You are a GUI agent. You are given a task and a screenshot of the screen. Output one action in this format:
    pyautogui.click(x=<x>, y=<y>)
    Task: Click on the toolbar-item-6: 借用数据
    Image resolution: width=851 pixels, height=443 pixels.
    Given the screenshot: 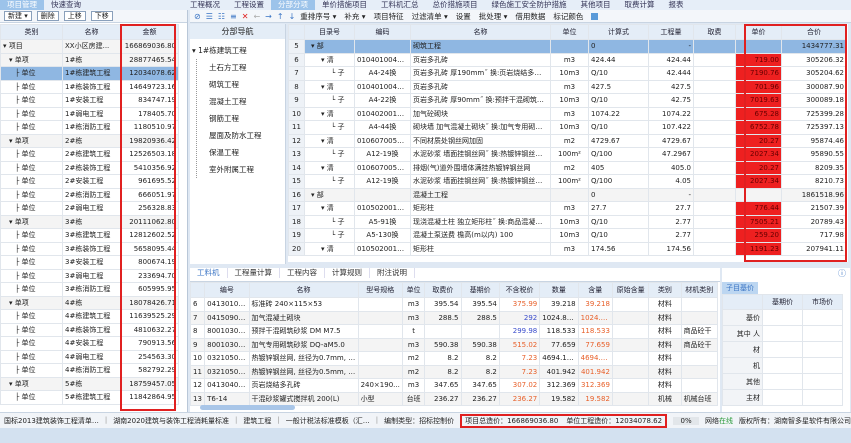 What is the action you would take?
    pyautogui.click(x=530, y=16)
    